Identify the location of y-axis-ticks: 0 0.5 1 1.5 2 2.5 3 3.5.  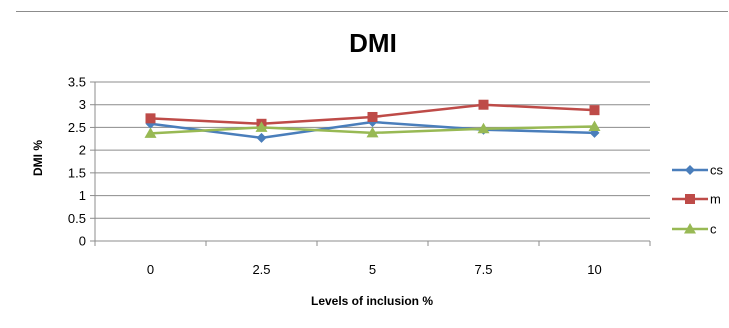
(77, 162).